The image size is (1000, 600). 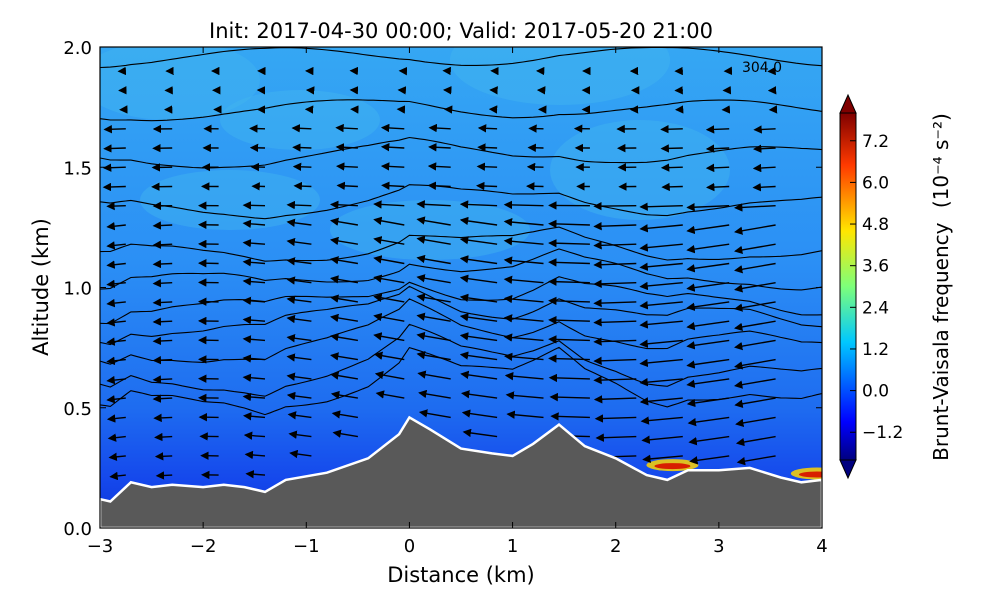 I want to click on colorbar-tick-label: 1.2, so click(x=875, y=350).